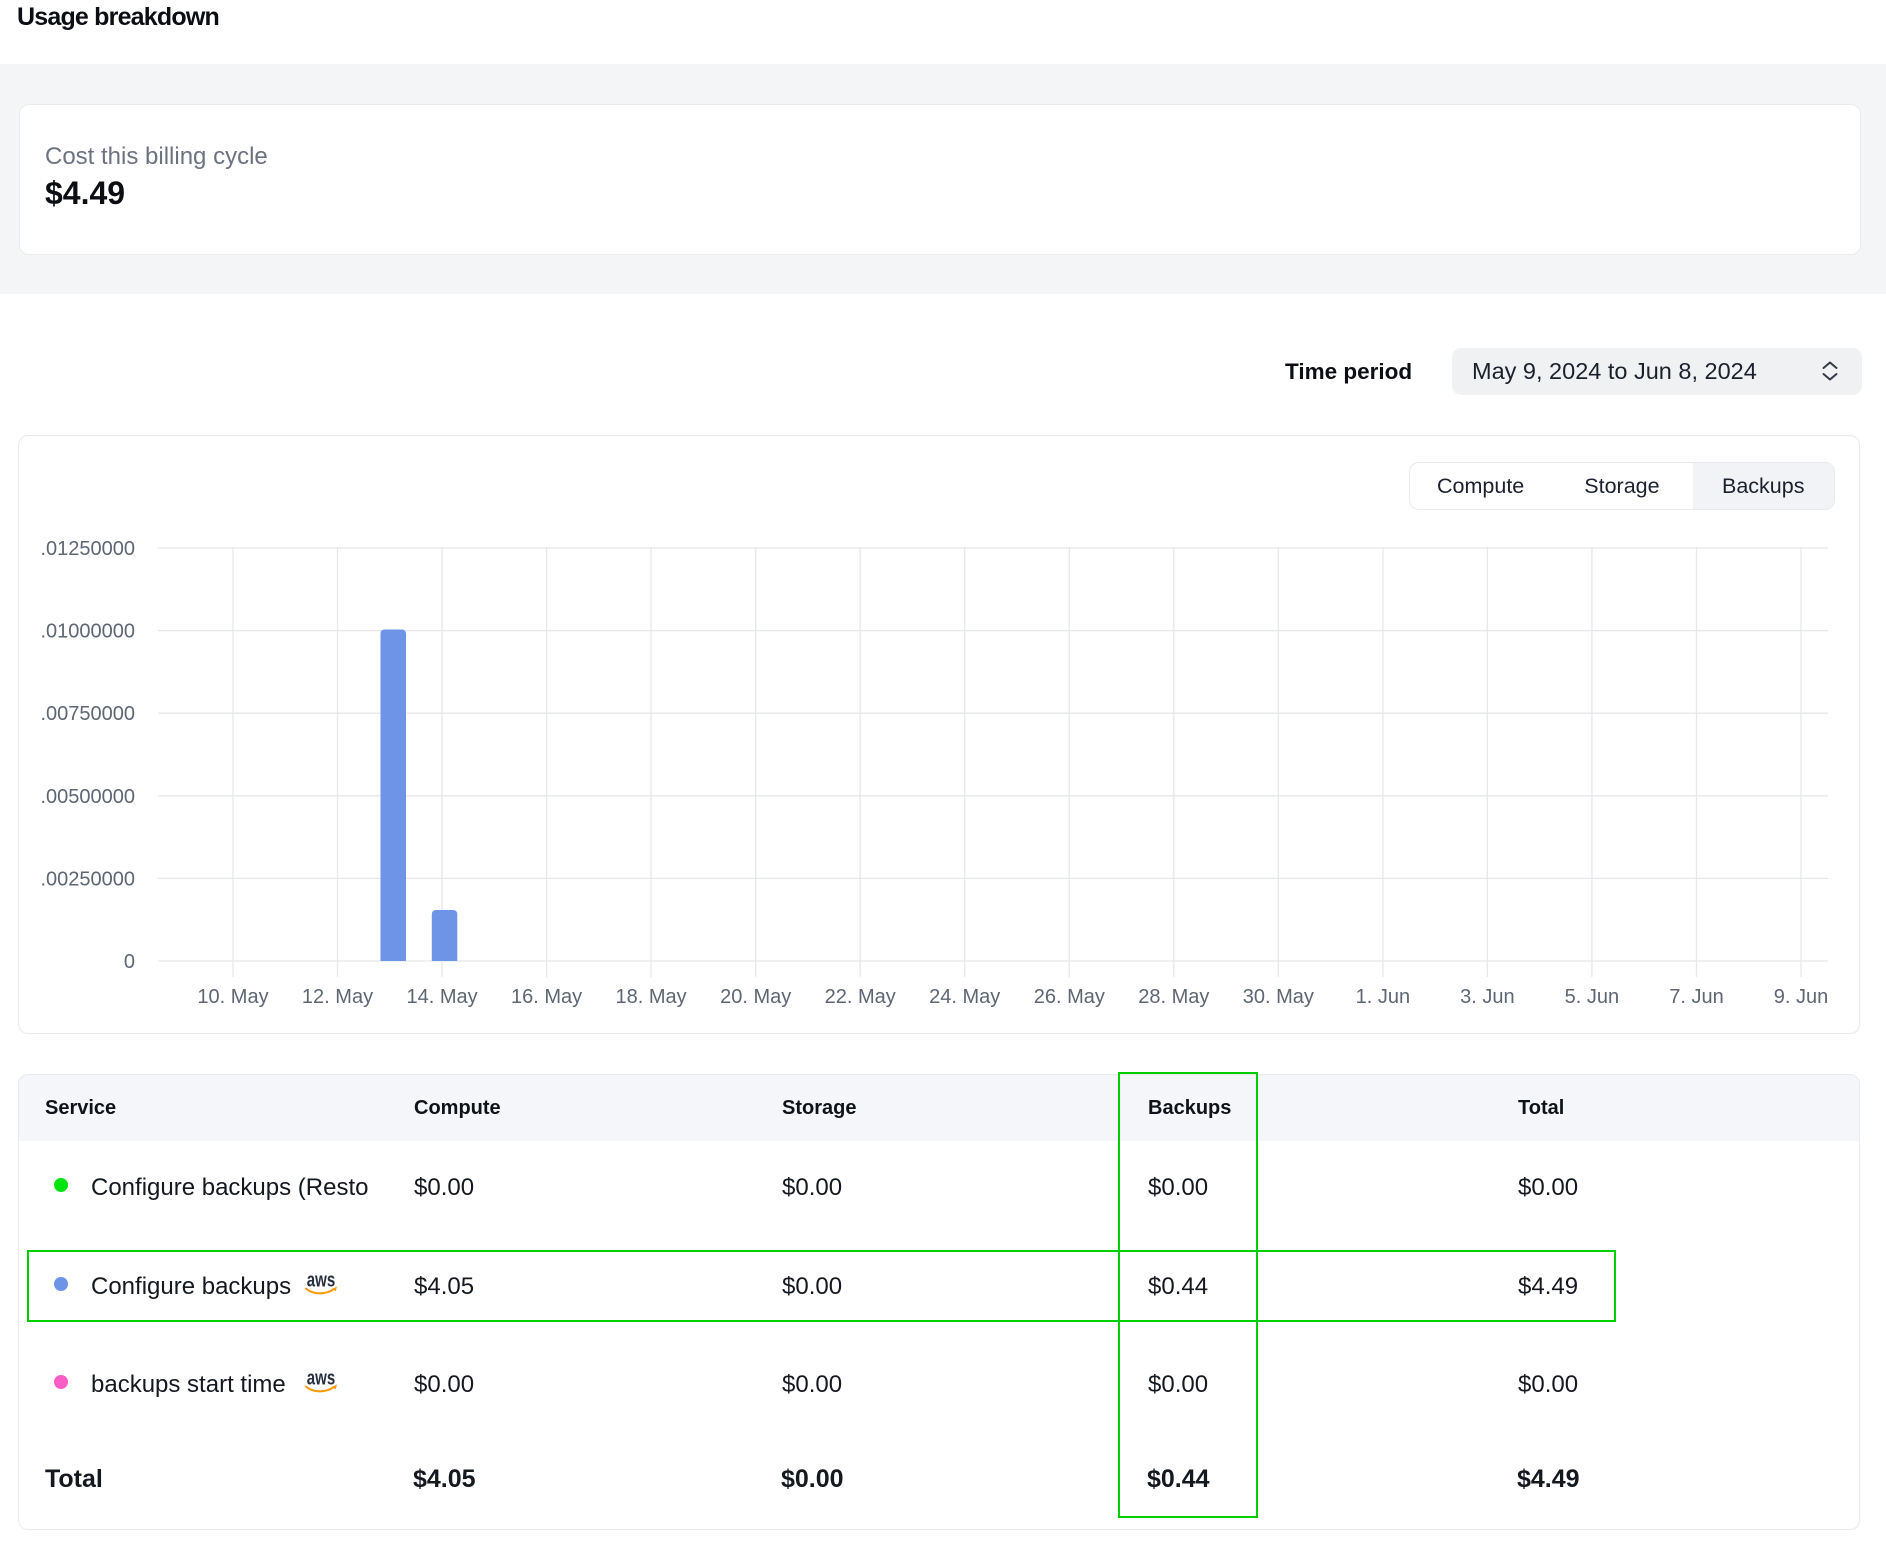 This screenshot has width=1886, height=1548. I want to click on svg-text: 5. Jun, so click(1592, 997).